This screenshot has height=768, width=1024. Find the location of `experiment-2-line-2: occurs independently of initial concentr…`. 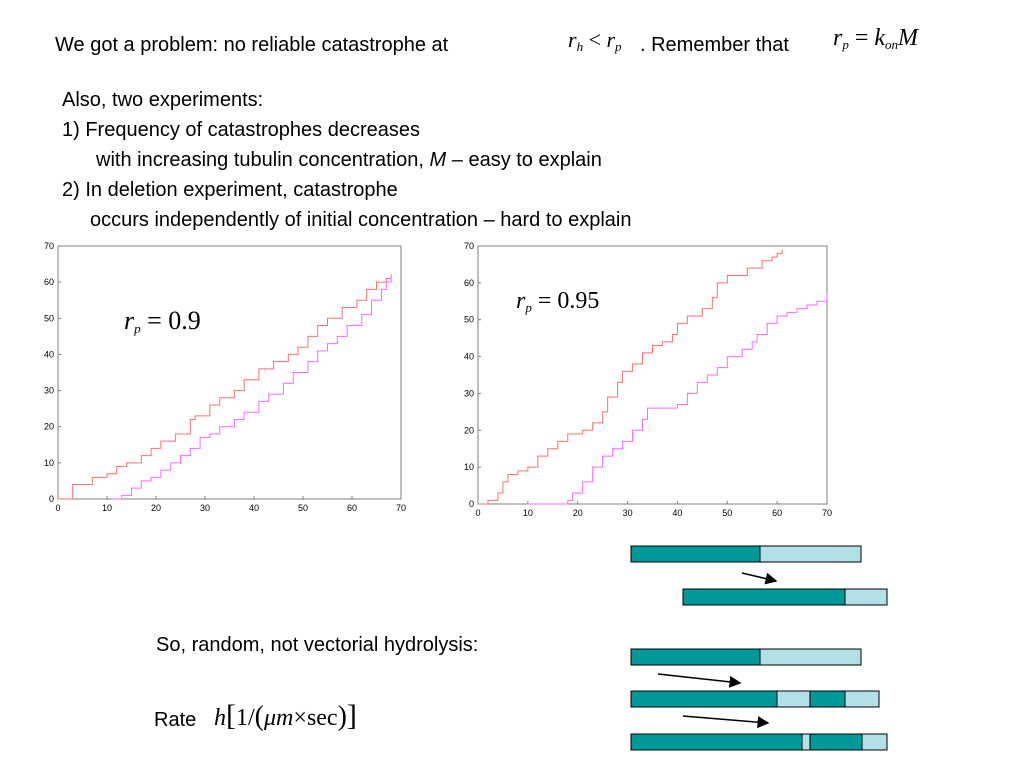

experiment-2-line-2: occurs independently of initial concentr… is located at coordinates (361, 220).